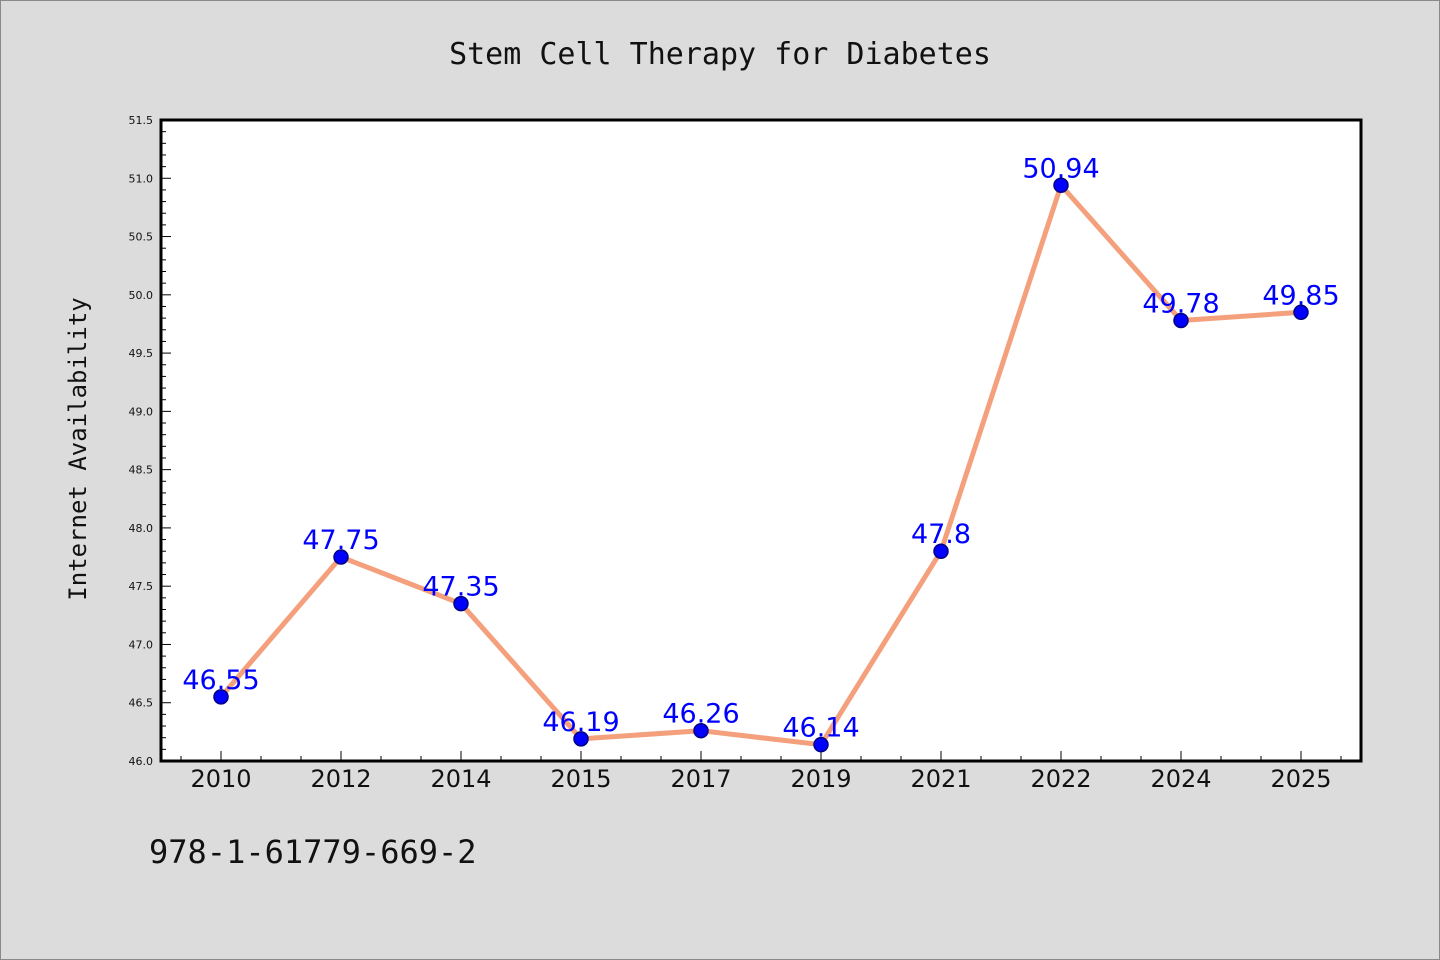 Image resolution: width=1440 pixels, height=960 pixels. What do you see at coordinates (1060, 779) in the screenshot?
I see `x-tick-label: 2022` at bounding box center [1060, 779].